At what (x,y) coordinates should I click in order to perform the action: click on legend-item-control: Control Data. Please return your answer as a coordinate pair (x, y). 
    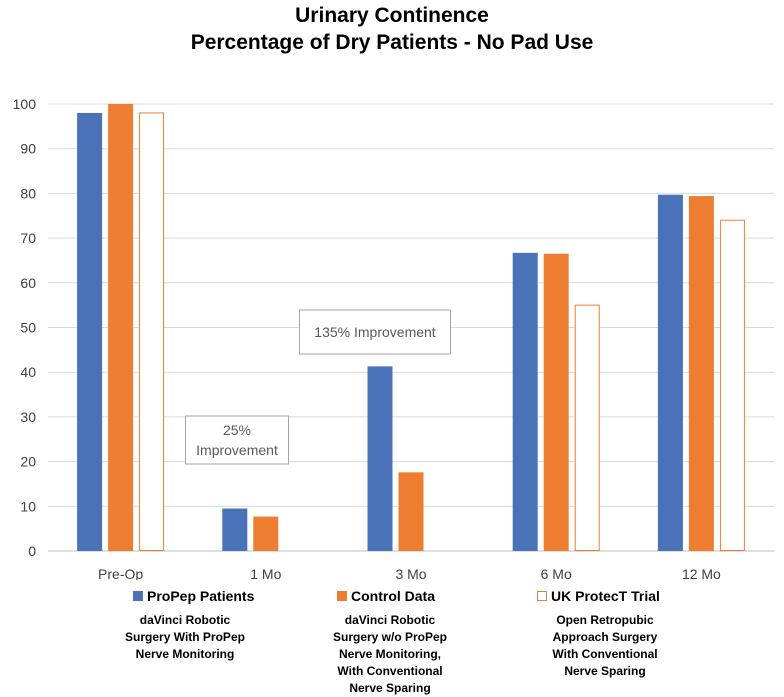
    Looking at the image, I should click on (386, 596).